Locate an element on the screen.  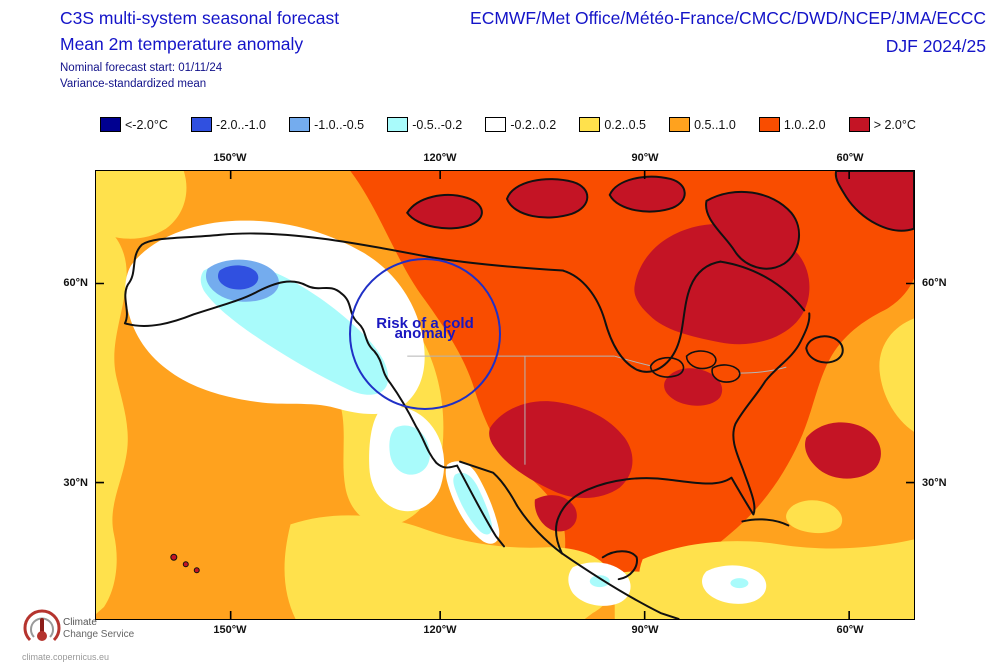
annotation-text-line1: Risk of a cold is located at coordinates (425, 323).